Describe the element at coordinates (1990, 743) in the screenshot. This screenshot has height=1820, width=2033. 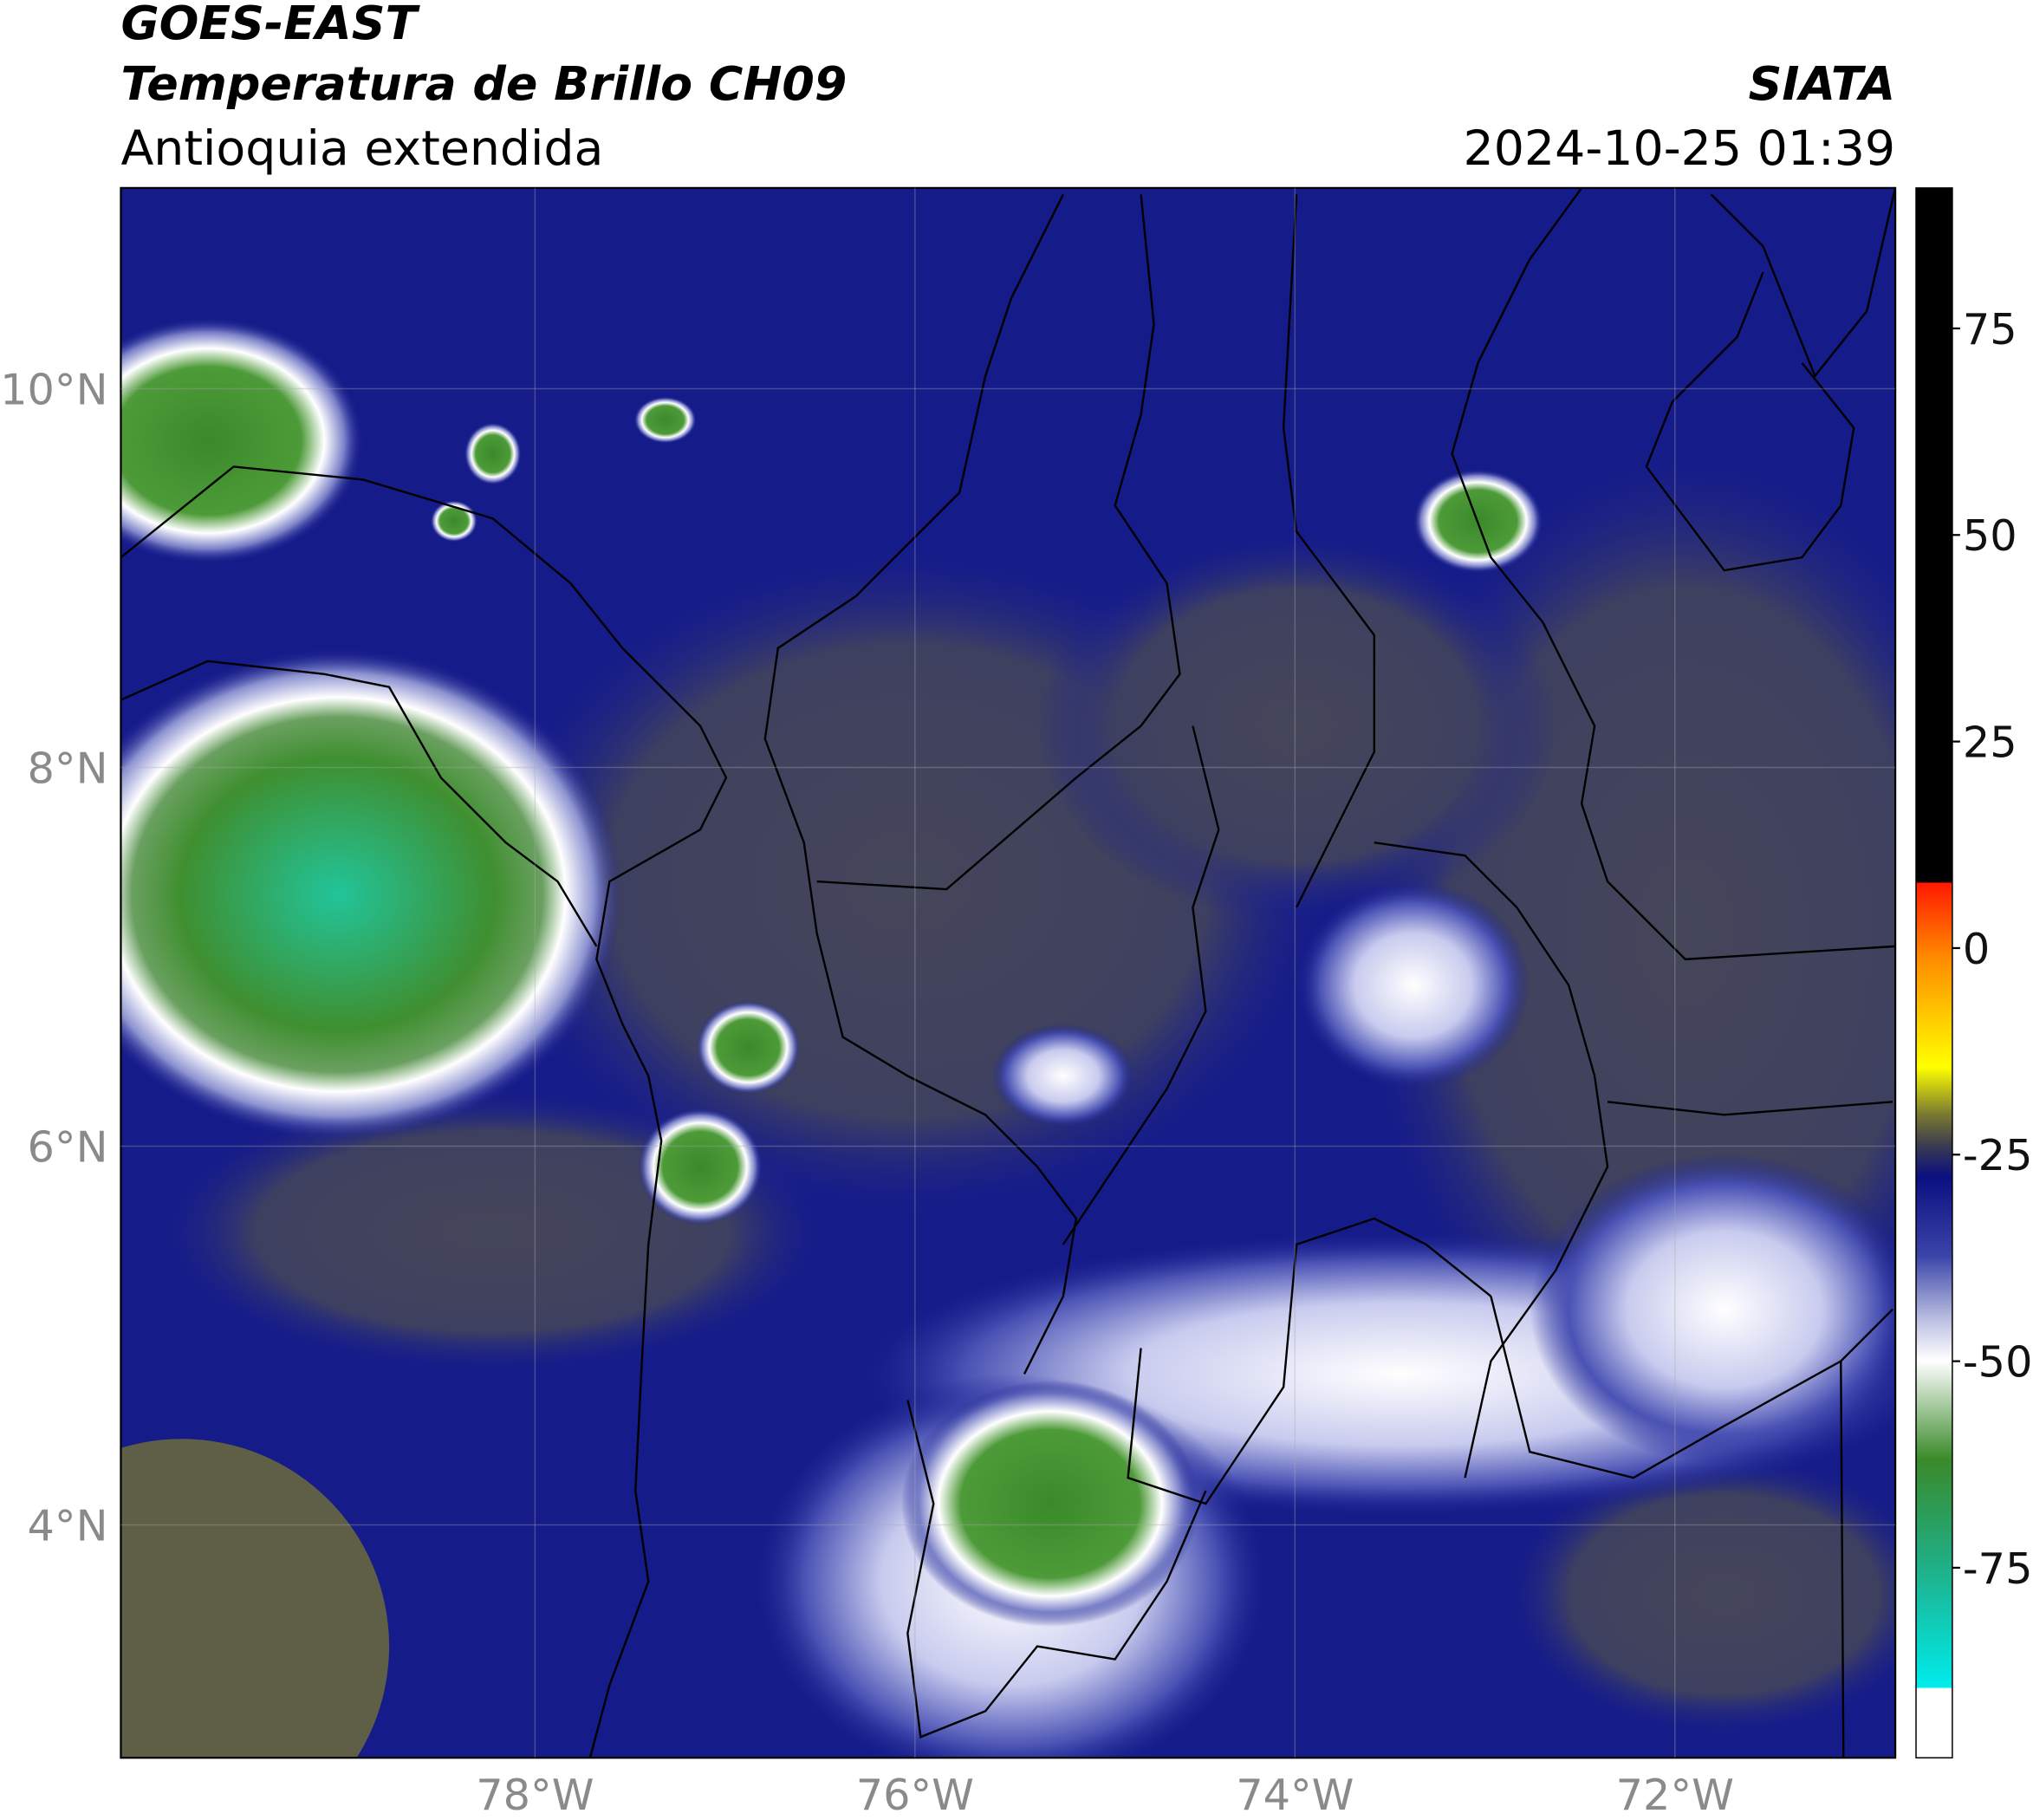
I see `colorbar-tick-label: 25` at that location.